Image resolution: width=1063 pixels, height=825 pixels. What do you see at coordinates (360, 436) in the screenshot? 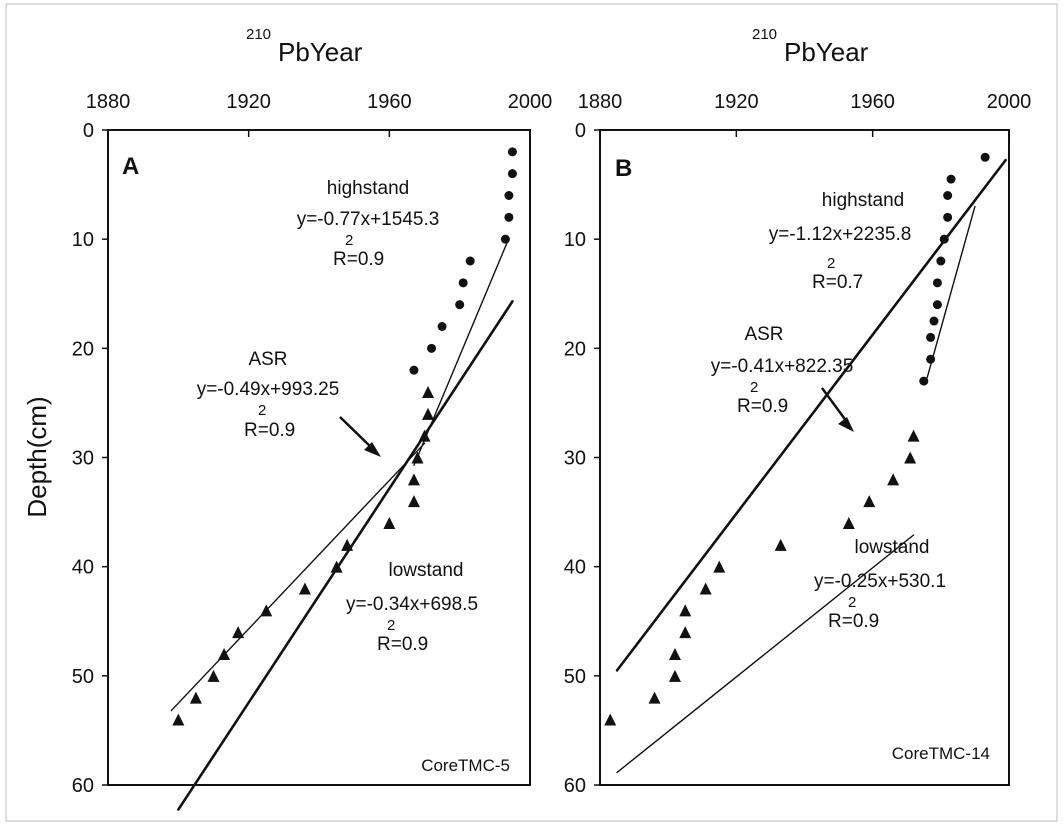
I see `panel-a-asr-arrow` at bounding box center [360, 436].